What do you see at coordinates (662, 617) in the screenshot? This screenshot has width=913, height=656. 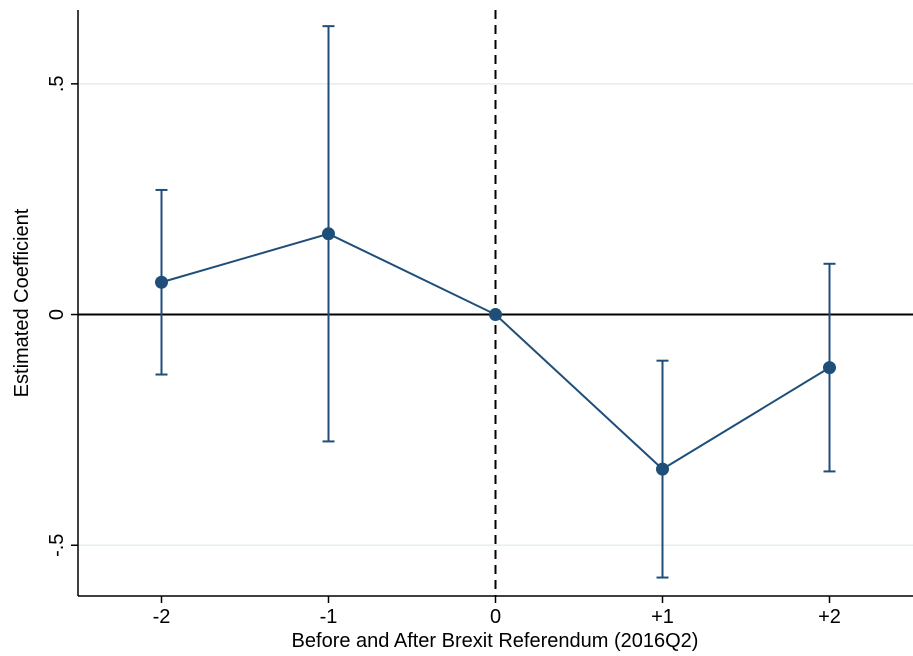 I see `x-tick-label: +1` at bounding box center [662, 617].